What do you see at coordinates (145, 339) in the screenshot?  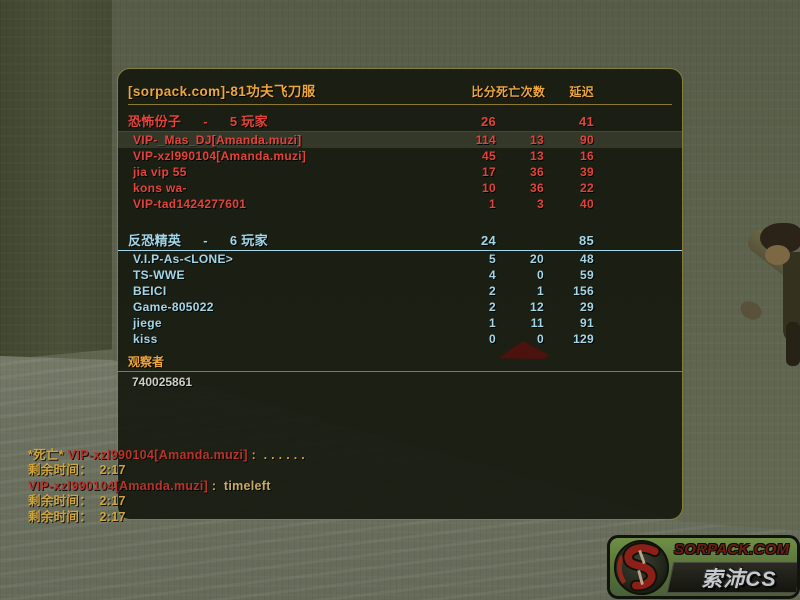 I see `player-name: kiss` at bounding box center [145, 339].